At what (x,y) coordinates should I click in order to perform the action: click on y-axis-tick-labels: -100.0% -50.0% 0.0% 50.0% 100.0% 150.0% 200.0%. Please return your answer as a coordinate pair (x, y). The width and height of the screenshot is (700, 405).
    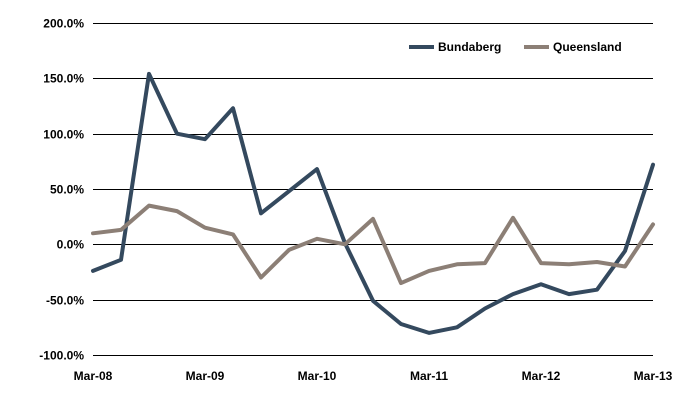
    Looking at the image, I should click on (61, 190).